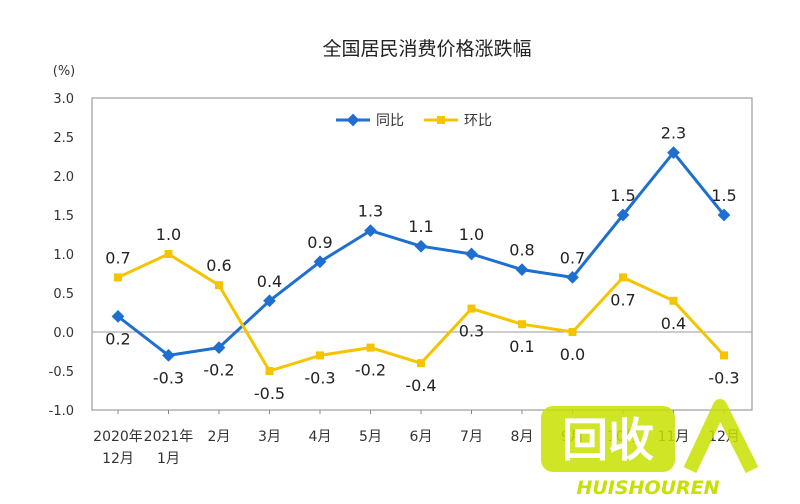 The image size is (800, 504). Describe the element at coordinates (370, 211) in the screenshot. I see `data-label: 1.3` at that location.